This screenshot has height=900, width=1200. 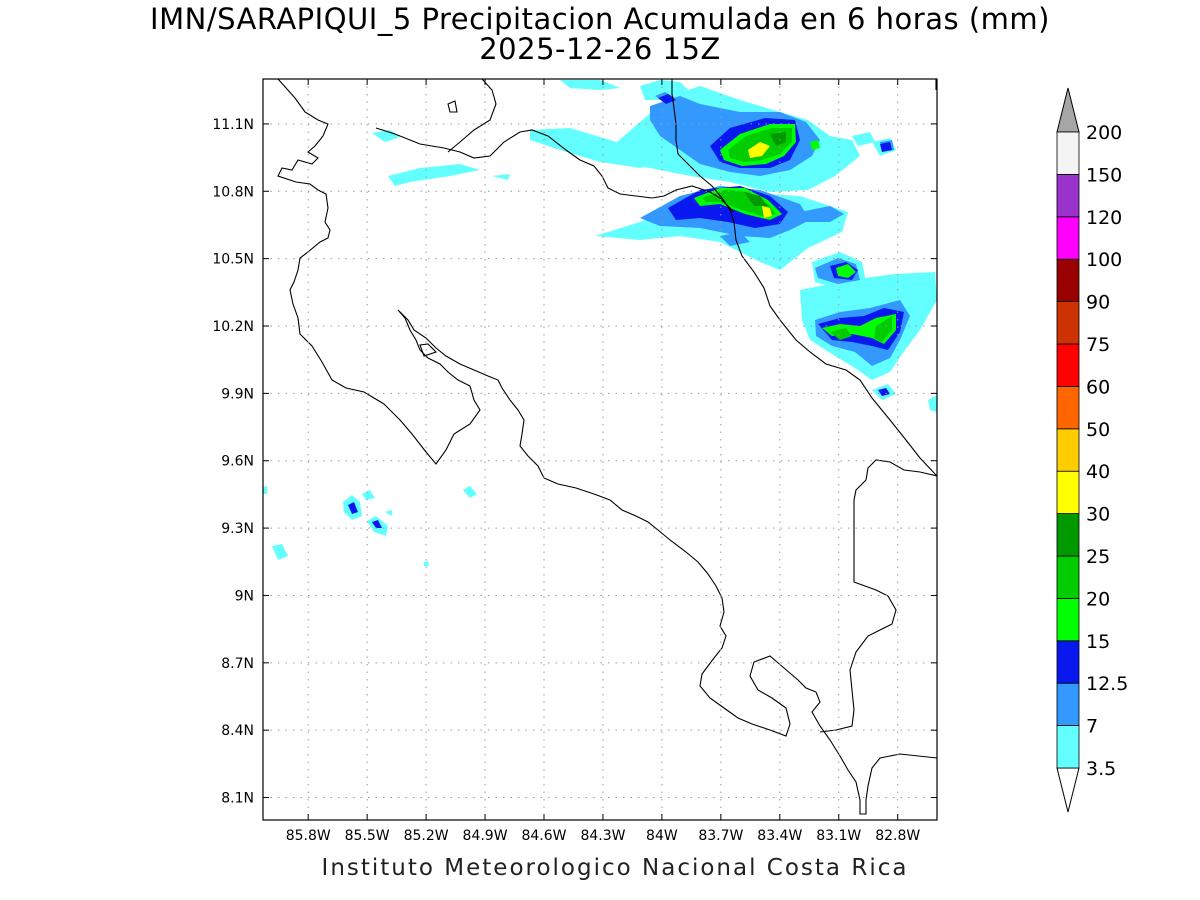 What do you see at coordinates (720, 836) in the screenshot?
I see `x-tick-label: 83.7W` at bounding box center [720, 836].